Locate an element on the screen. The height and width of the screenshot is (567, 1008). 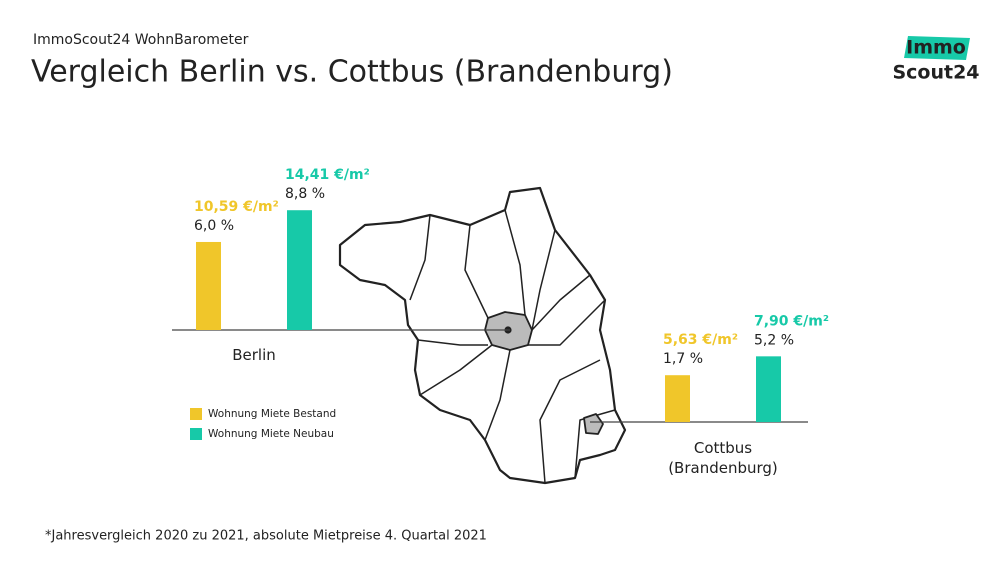
value-label: 5,63 €/m² is located at coordinates (700, 340).